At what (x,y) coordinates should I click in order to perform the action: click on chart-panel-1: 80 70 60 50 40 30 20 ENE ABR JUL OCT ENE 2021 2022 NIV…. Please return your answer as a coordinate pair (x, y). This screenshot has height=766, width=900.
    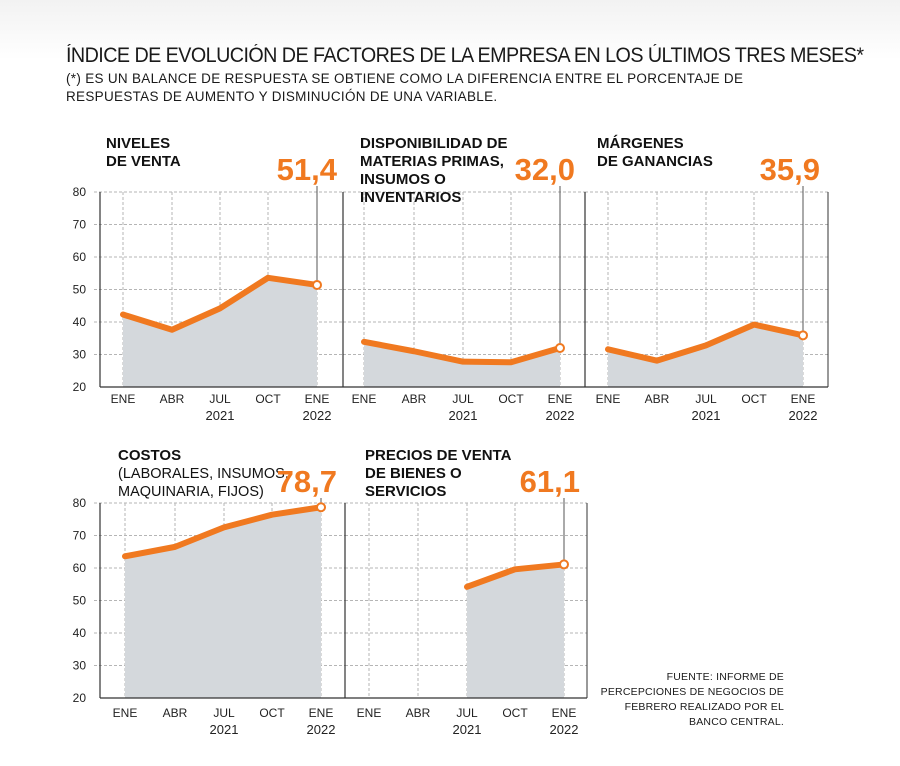
    Looking at the image, I should click on (208, 279).